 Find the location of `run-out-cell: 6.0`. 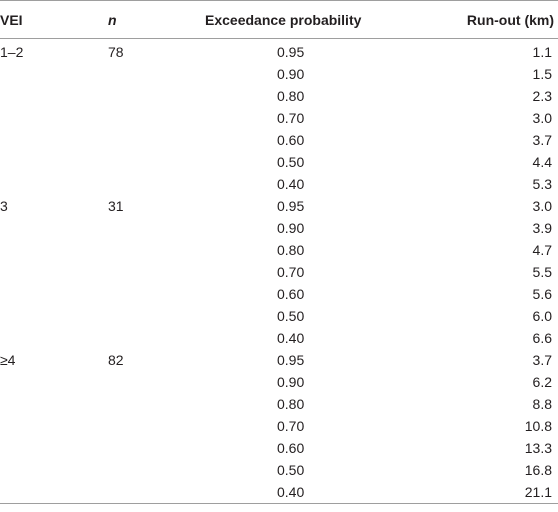

run-out-cell: 6.0 is located at coordinates (542, 316).